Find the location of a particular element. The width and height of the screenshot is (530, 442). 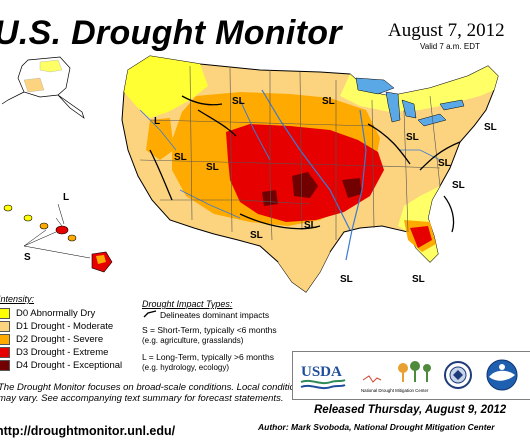

legend-item-d4: D4 Drought - Exceptional is located at coordinates (61, 365).